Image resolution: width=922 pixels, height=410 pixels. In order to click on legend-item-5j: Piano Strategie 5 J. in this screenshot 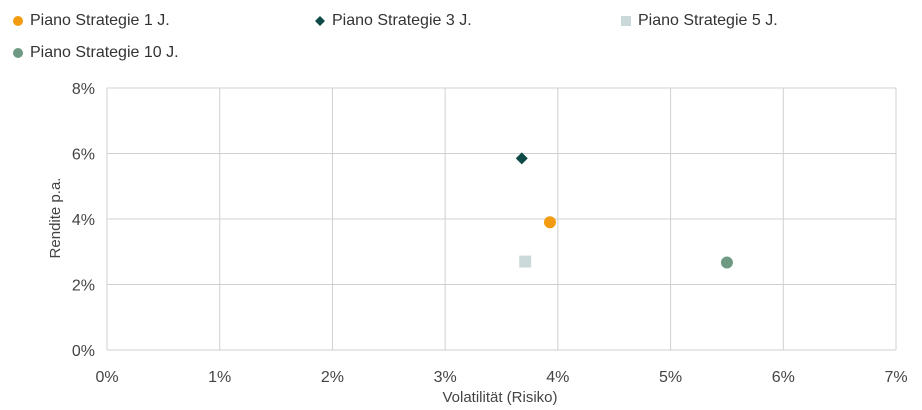, I will do `click(699, 21)`.